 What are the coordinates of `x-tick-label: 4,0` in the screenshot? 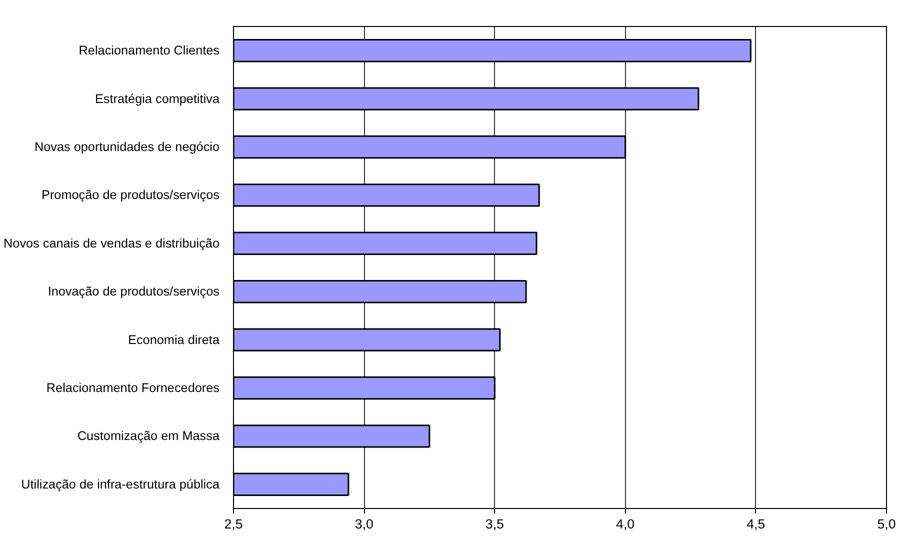 It's located at (625, 524).